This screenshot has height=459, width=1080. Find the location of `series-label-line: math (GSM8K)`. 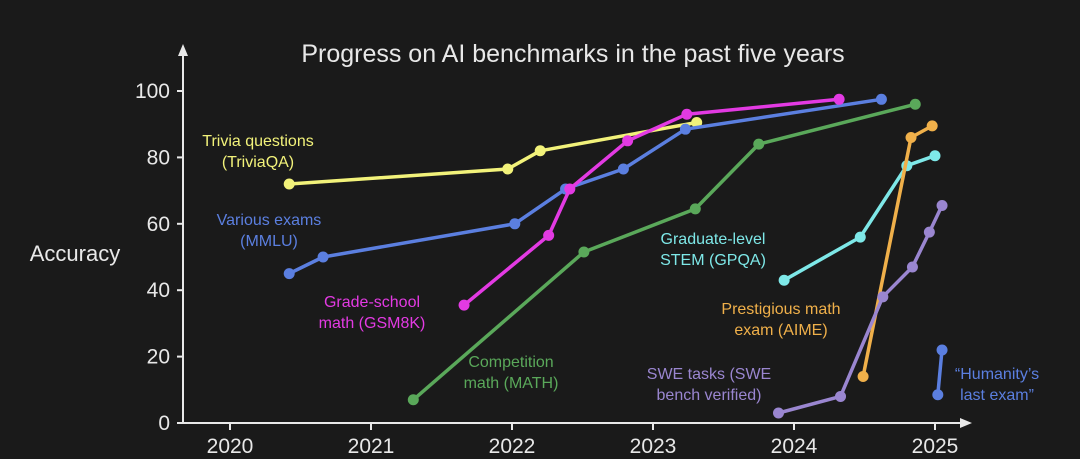

series-label-line: math (GSM8K) is located at coordinates (372, 323).